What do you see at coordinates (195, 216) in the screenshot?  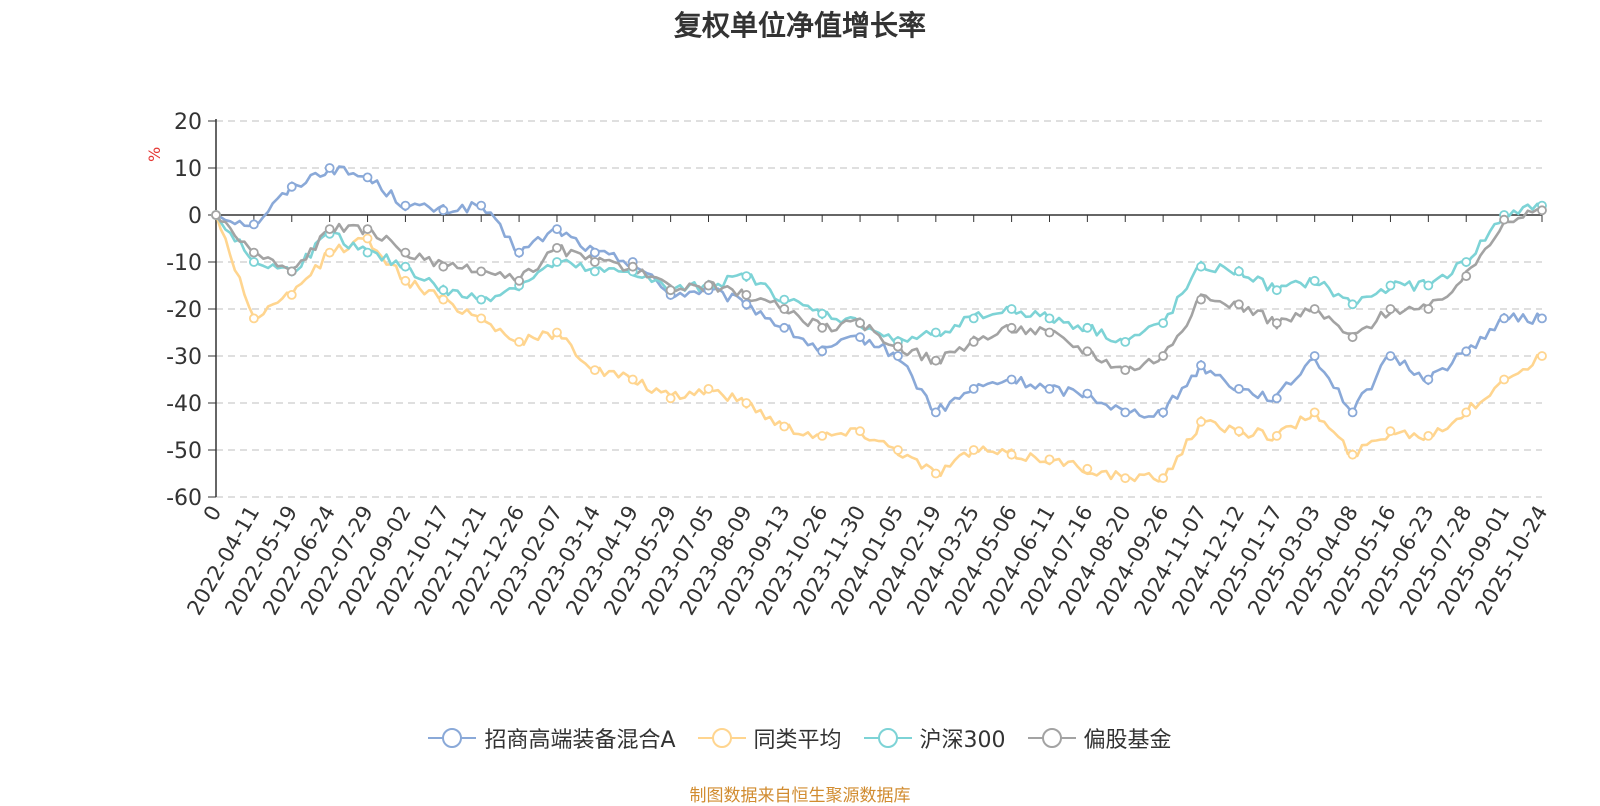 I see `y-tick-label: 0` at bounding box center [195, 216].